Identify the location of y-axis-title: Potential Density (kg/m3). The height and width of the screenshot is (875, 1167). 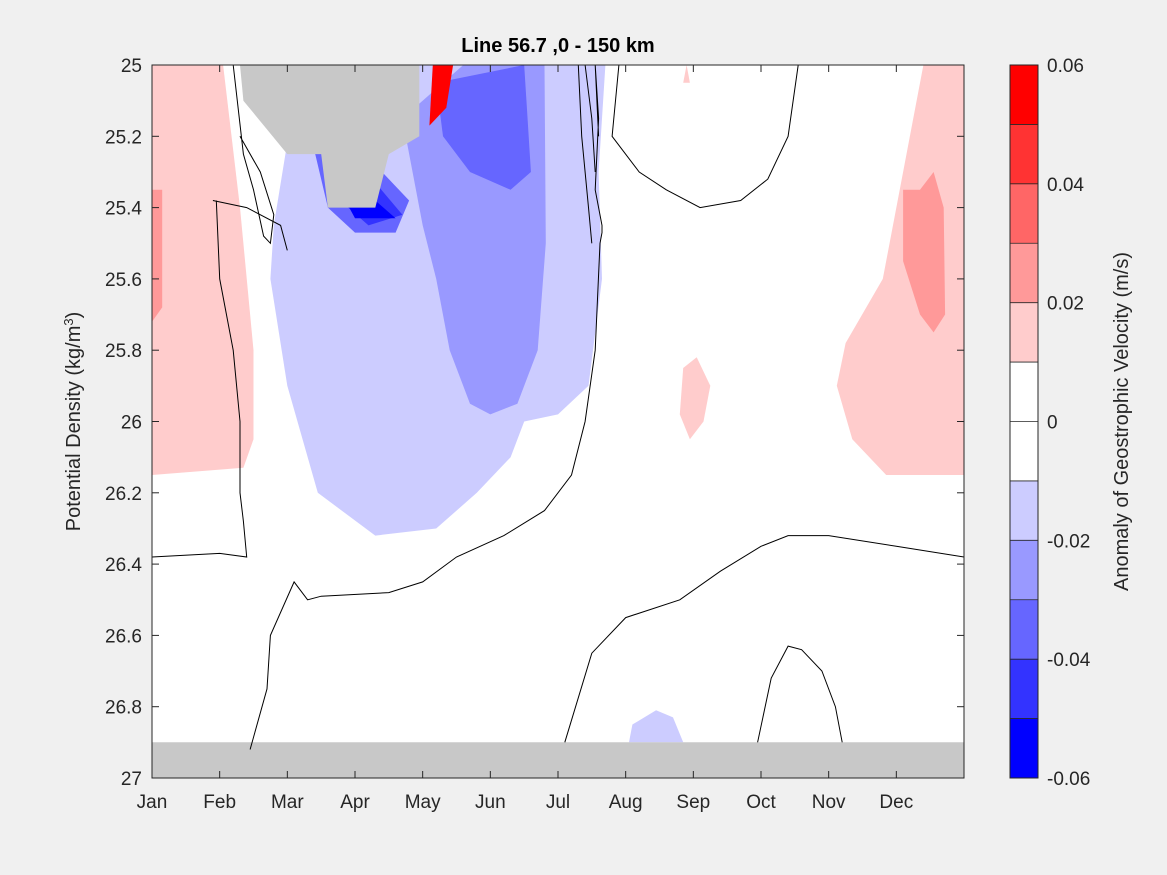
(73, 422).